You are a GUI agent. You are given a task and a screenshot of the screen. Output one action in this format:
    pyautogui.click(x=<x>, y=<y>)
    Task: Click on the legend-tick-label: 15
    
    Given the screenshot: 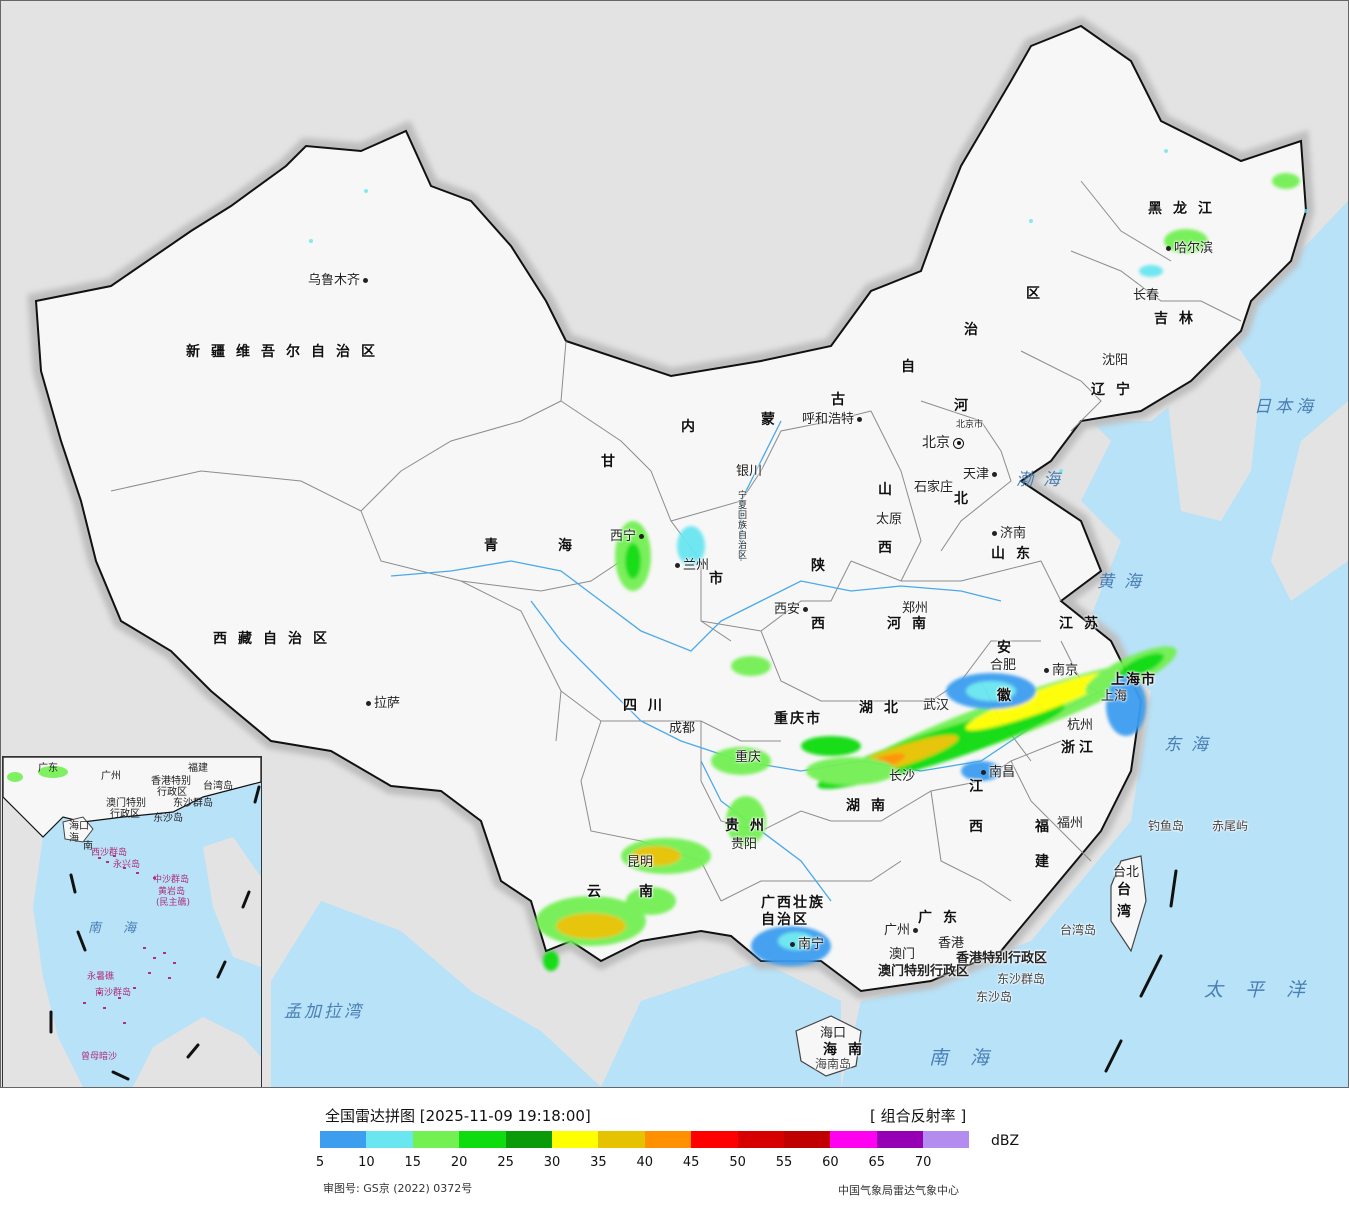 What is the action you would take?
    pyautogui.click(x=413, y=1162)
    